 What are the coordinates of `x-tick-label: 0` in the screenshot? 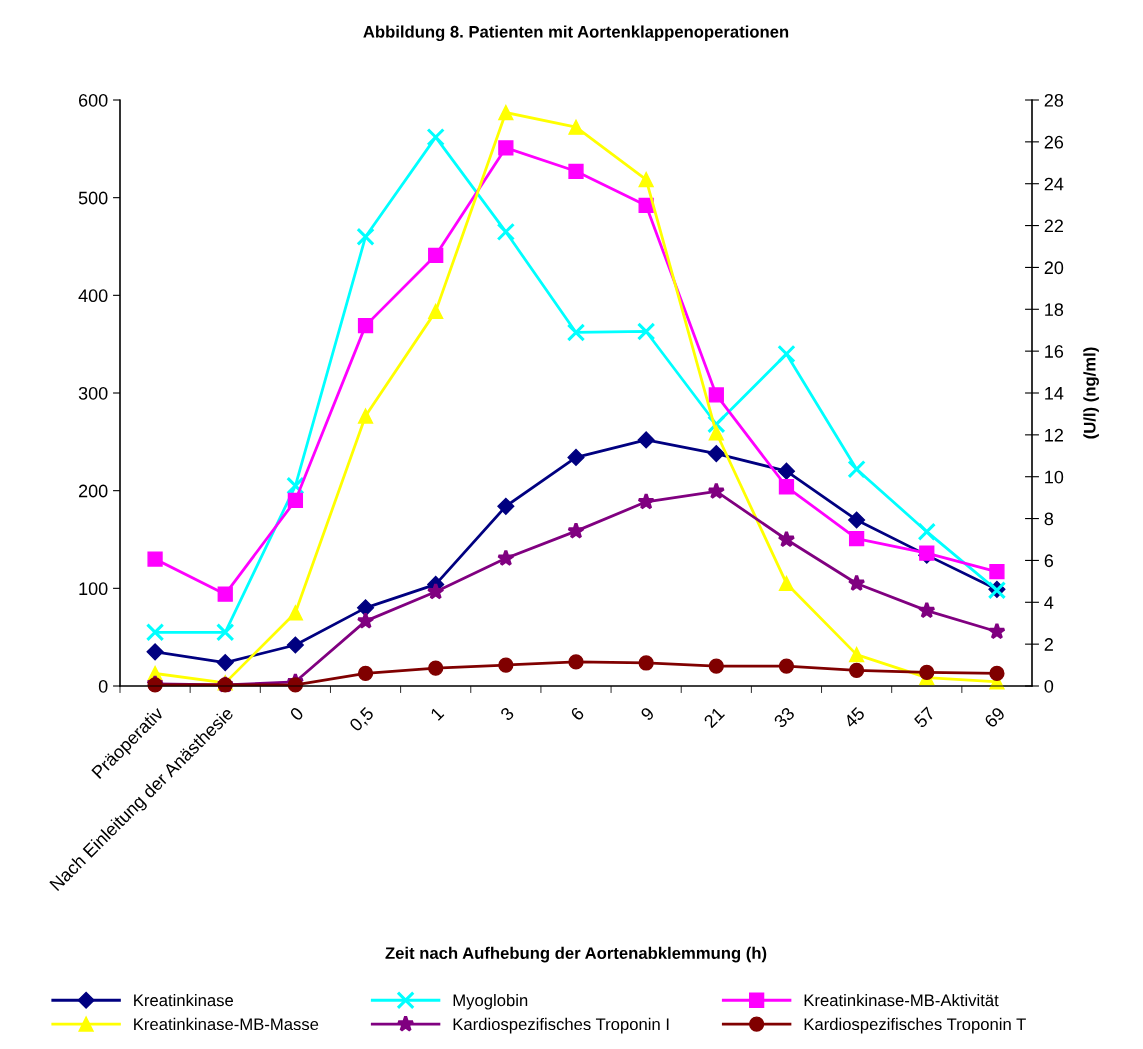 It's located at (297, 714).